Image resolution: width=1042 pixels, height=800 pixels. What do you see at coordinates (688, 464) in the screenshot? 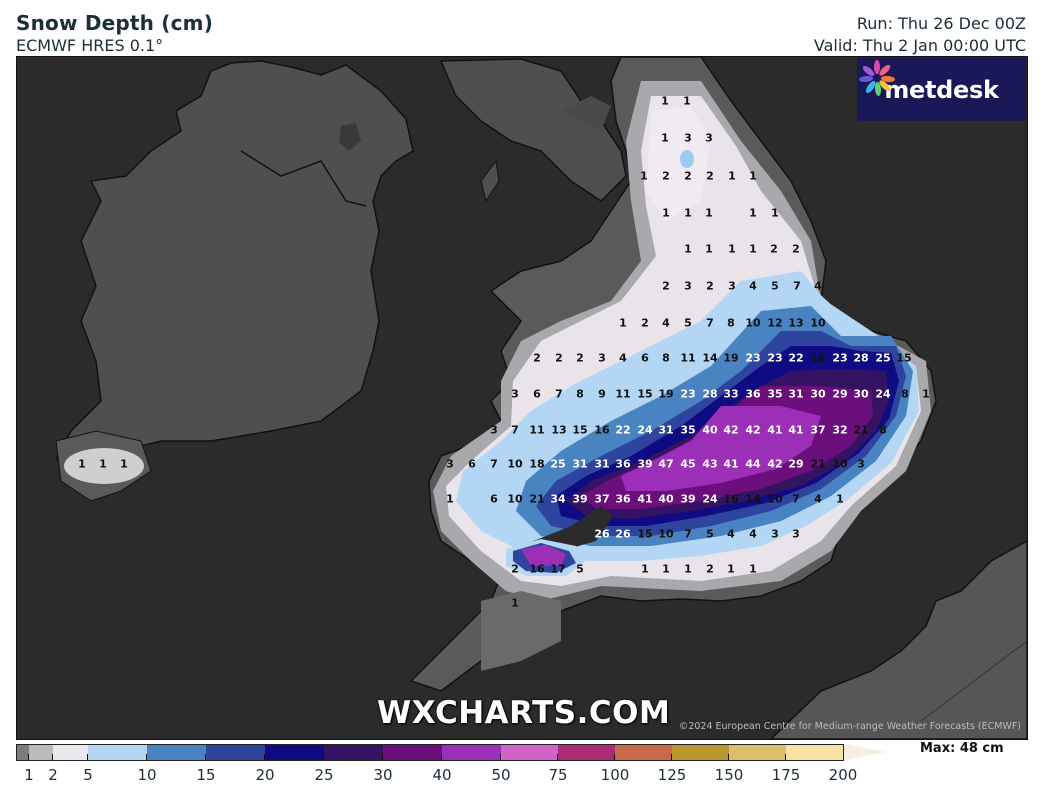
I see `snow-depth-value: 45` at bounding box center [688, 464].